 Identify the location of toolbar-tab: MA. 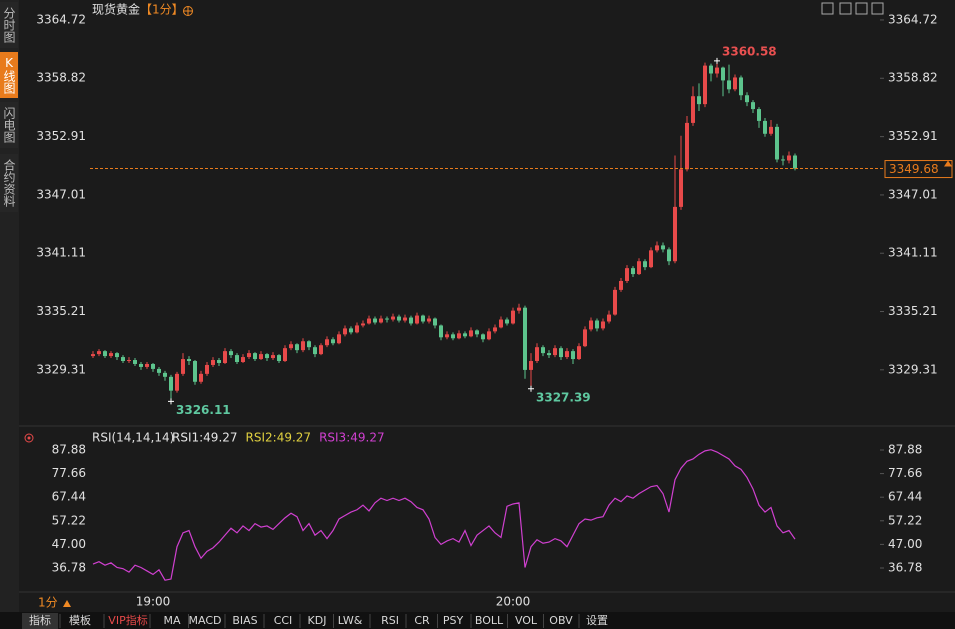
(171, 620).